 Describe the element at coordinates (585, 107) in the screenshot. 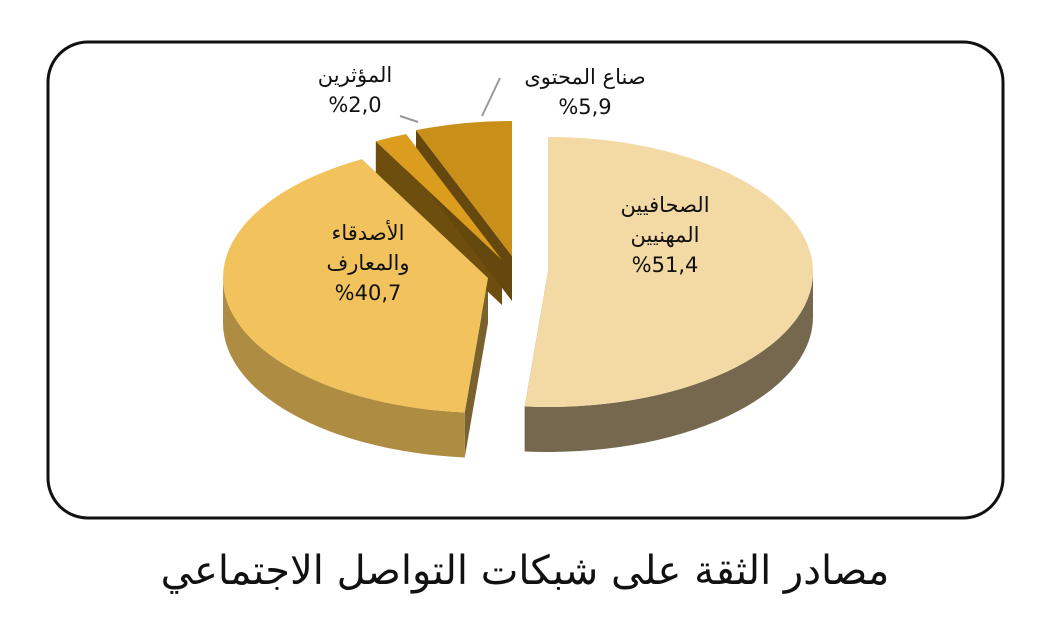

I see `value-label: %5,9` at that location.